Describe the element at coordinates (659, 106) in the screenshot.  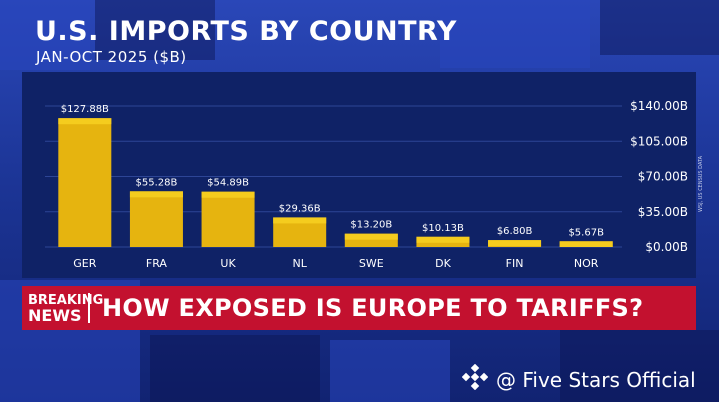
I see `y-tick-label: $140.00B` at that location.